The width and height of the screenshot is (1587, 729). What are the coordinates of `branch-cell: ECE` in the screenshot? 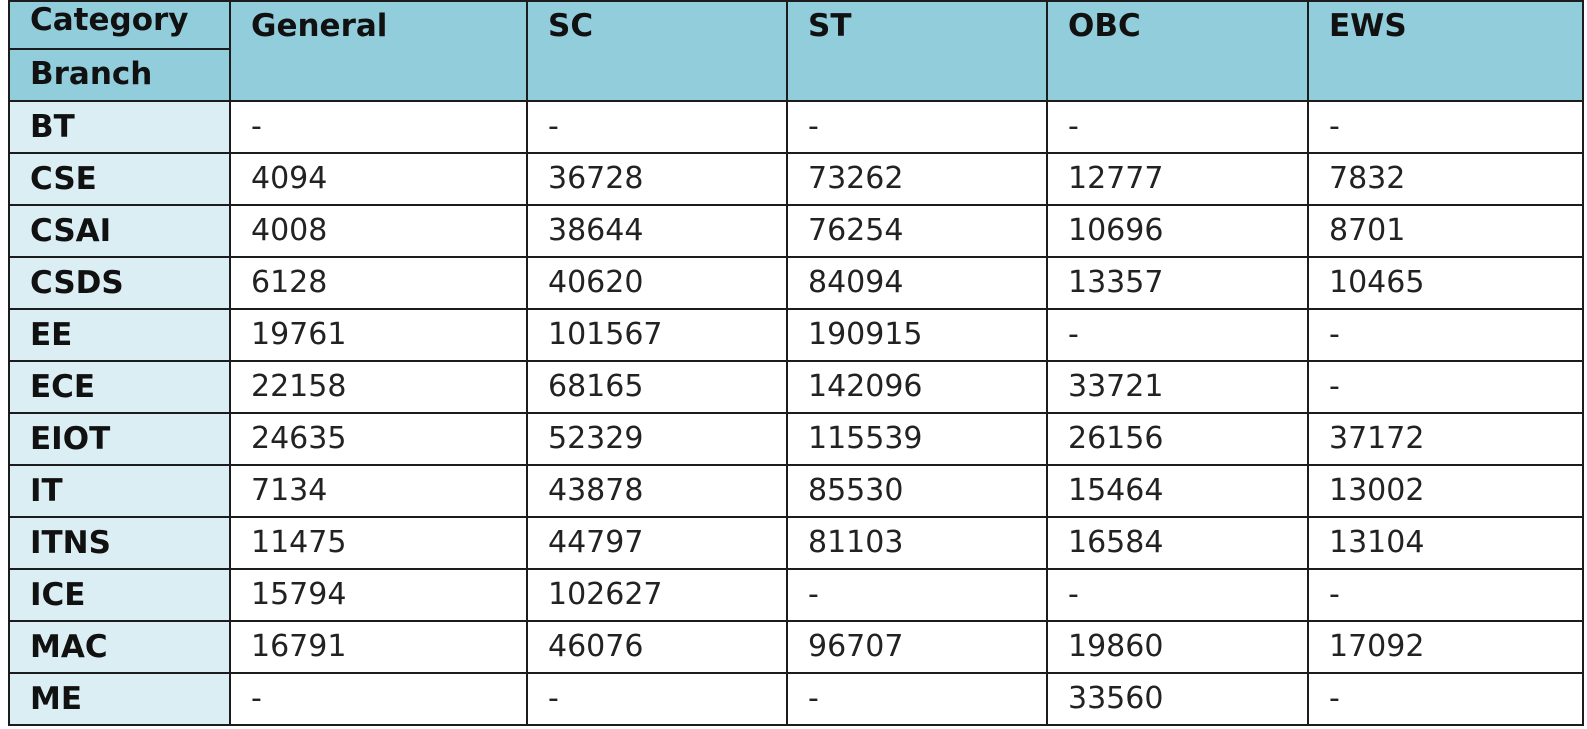 It's located at (119, 387).